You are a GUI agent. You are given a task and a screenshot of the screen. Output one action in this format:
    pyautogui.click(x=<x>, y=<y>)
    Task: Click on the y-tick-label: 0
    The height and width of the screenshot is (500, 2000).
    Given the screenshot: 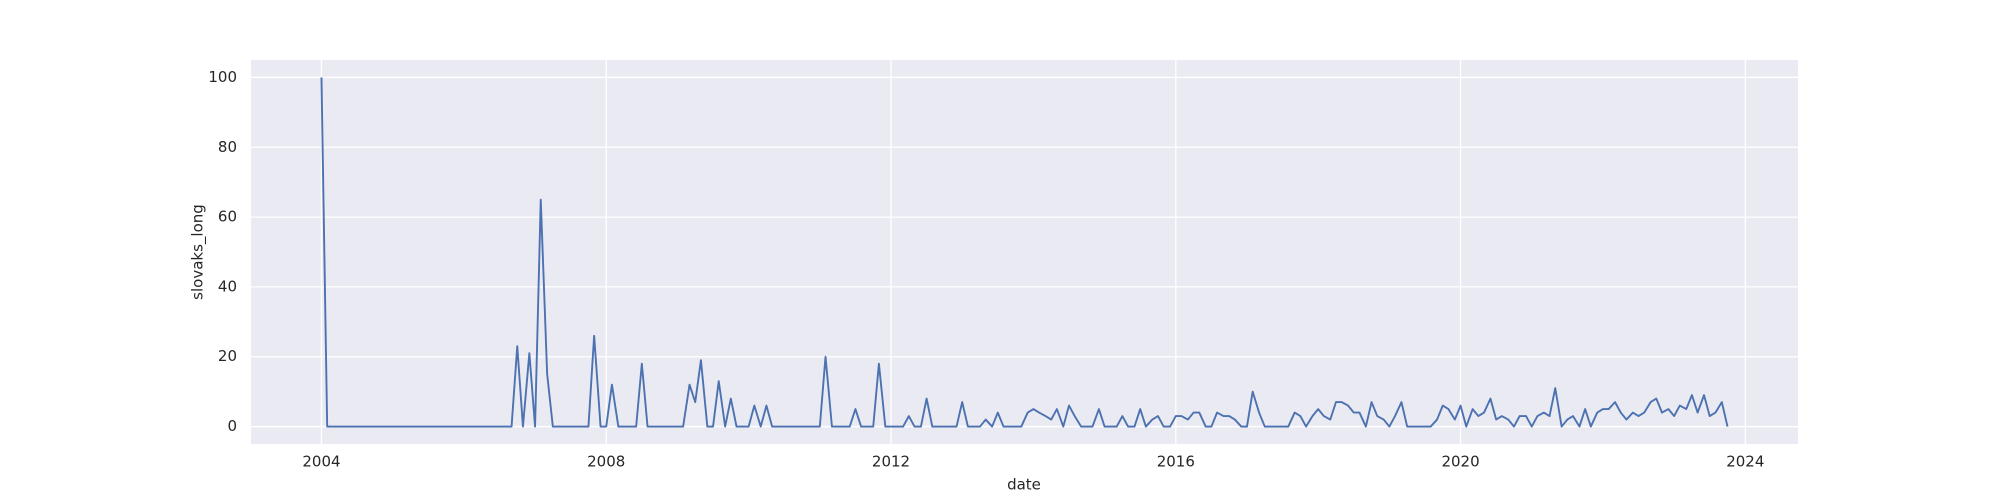 What is the action you would take?
    pyautogui.click(x=232, y=426)
    